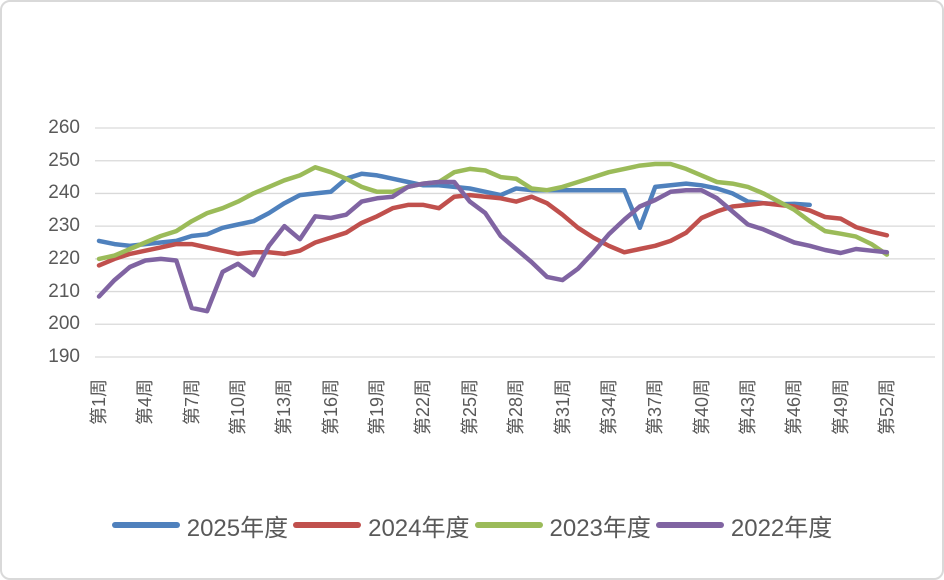 The image size is (944, 580). I want to click on x-axis-tick-label: 第46周, so click(794, 407).